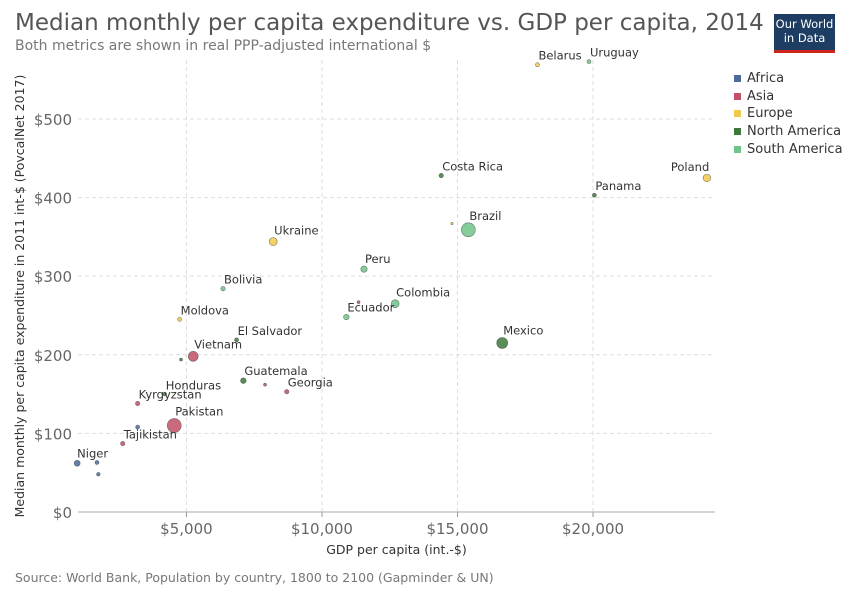  Describe the element at coordinates (795, 149) in the screenshot. I see `legend-label: South America` at that location.